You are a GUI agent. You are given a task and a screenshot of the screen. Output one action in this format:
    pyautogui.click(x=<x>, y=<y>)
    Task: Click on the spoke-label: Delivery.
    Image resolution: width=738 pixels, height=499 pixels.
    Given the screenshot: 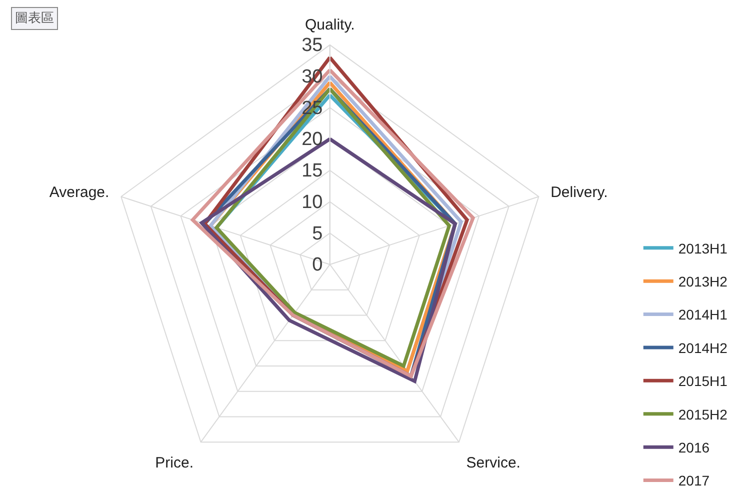 What is the action you would take?
    pyautogui.click(x=579, y=192)
    